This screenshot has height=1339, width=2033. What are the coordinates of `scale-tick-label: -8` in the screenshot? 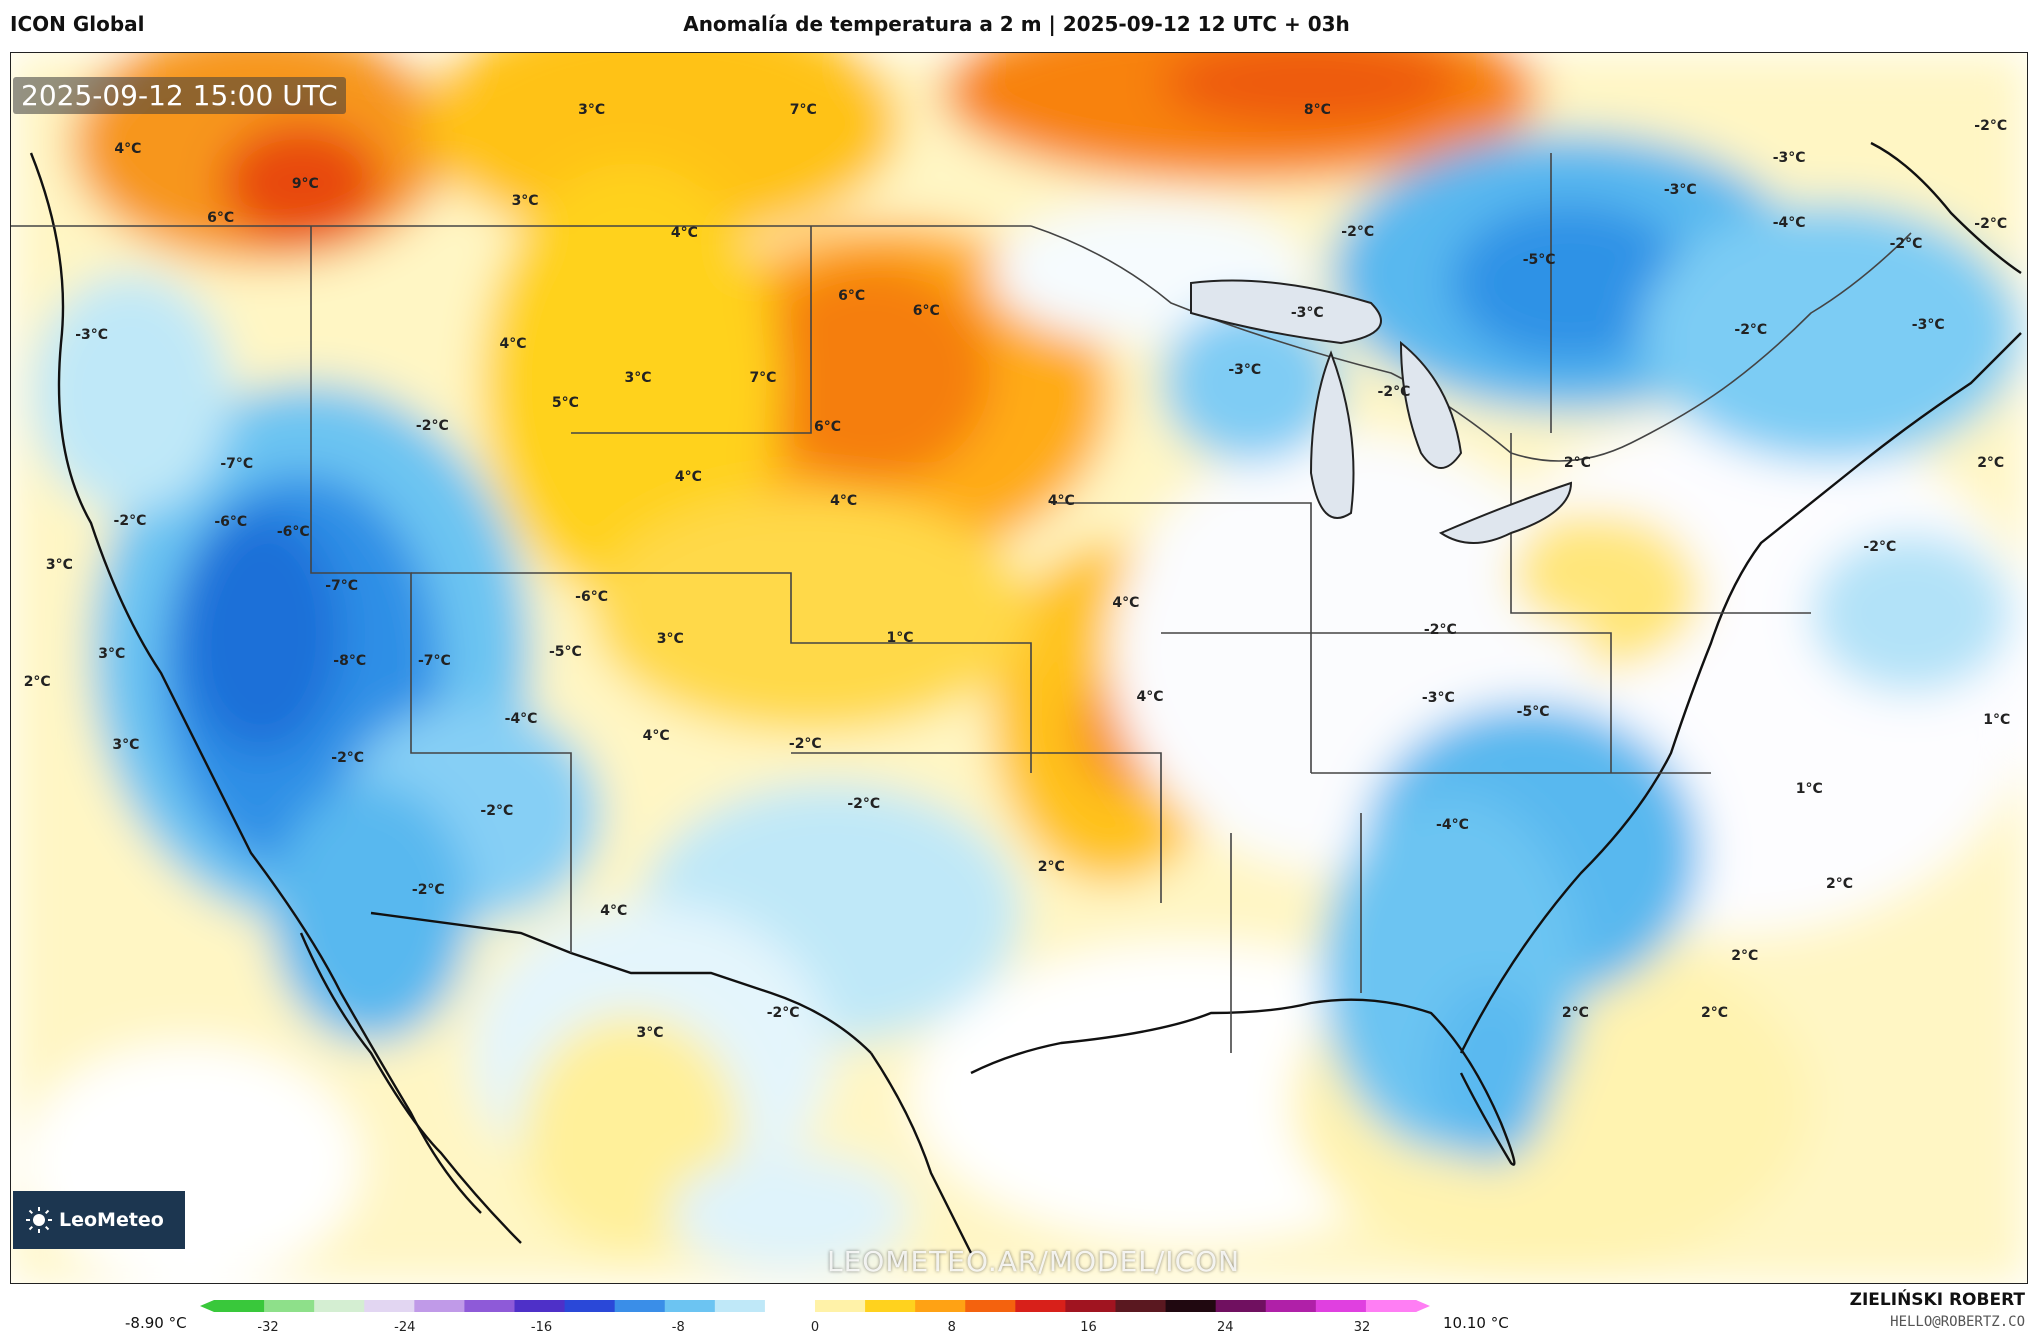 It's located at (678, 1327).